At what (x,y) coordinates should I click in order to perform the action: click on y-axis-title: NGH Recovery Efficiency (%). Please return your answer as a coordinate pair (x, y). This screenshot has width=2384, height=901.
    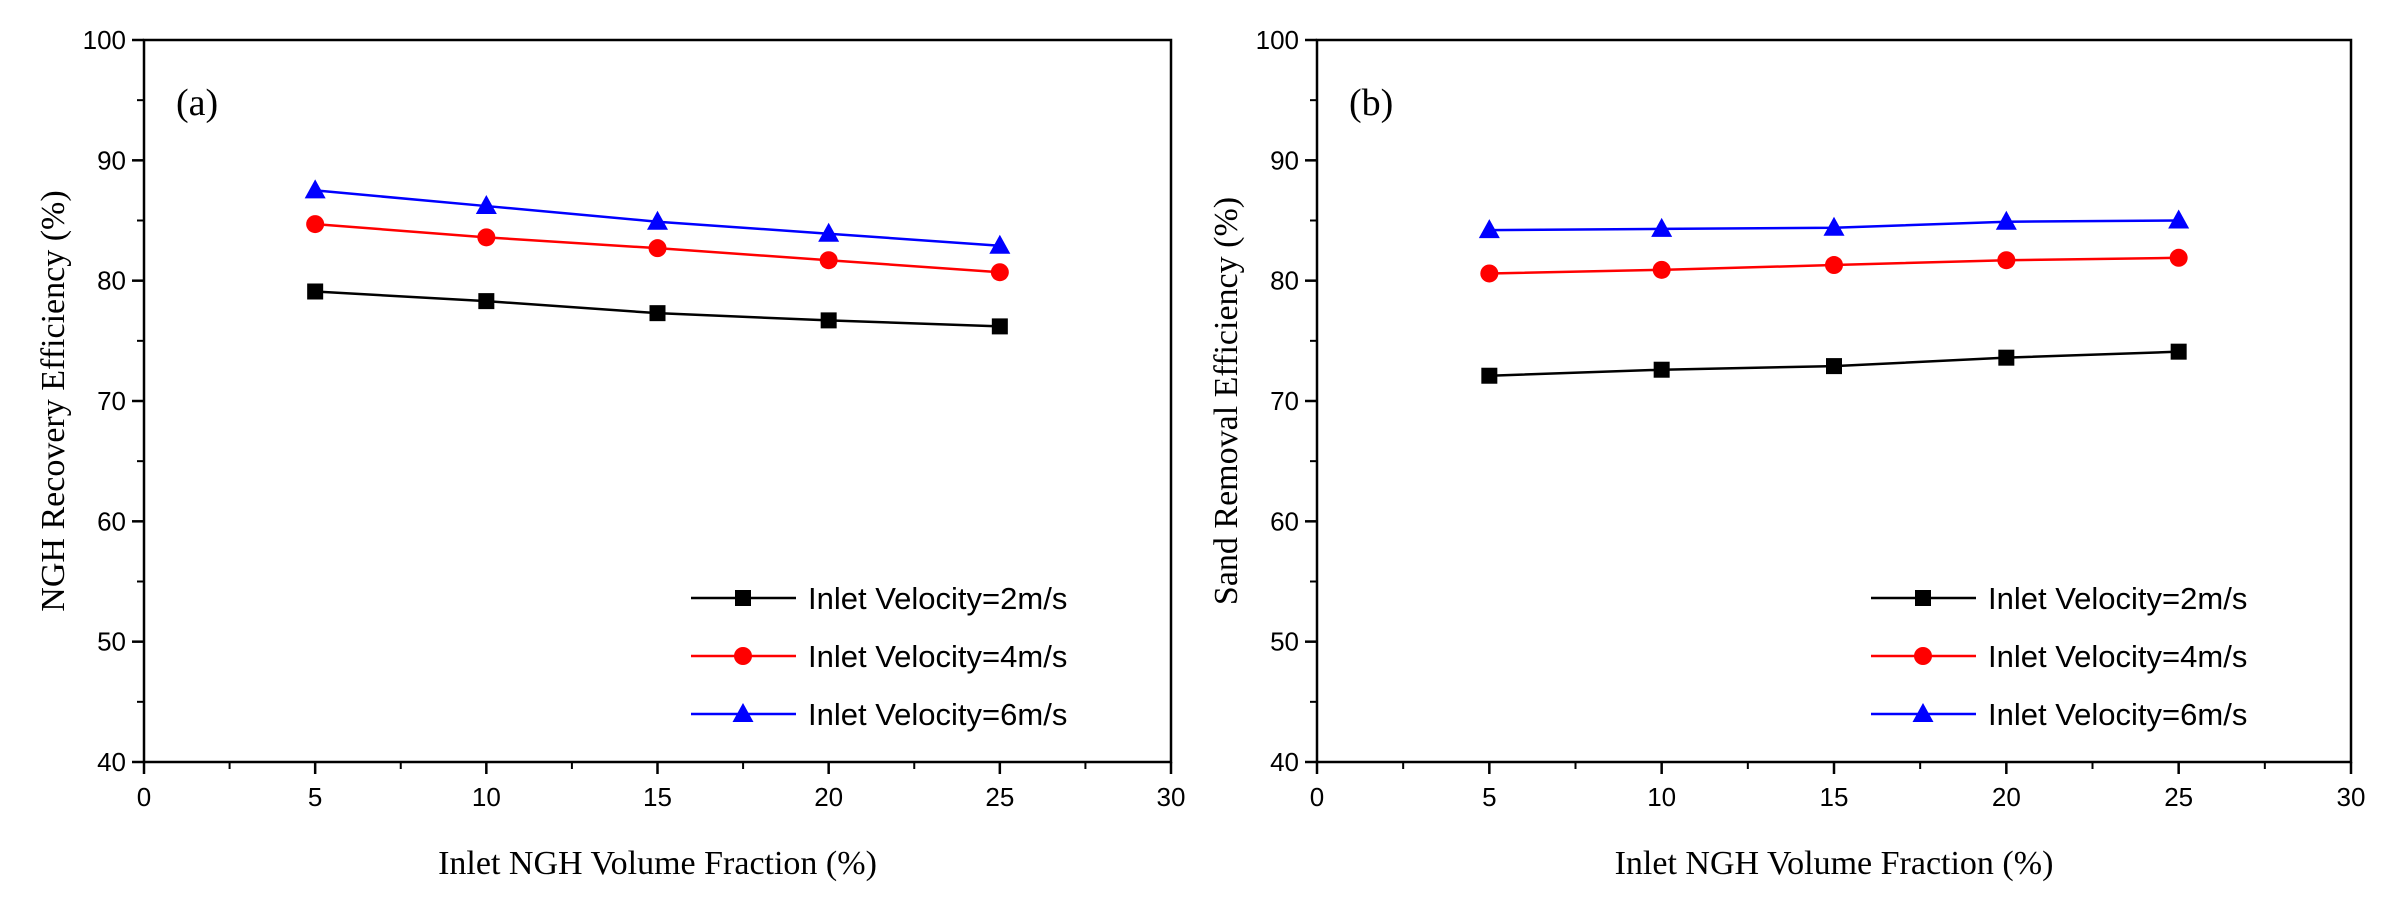
    Looking at the image, I should click on (53, 400).